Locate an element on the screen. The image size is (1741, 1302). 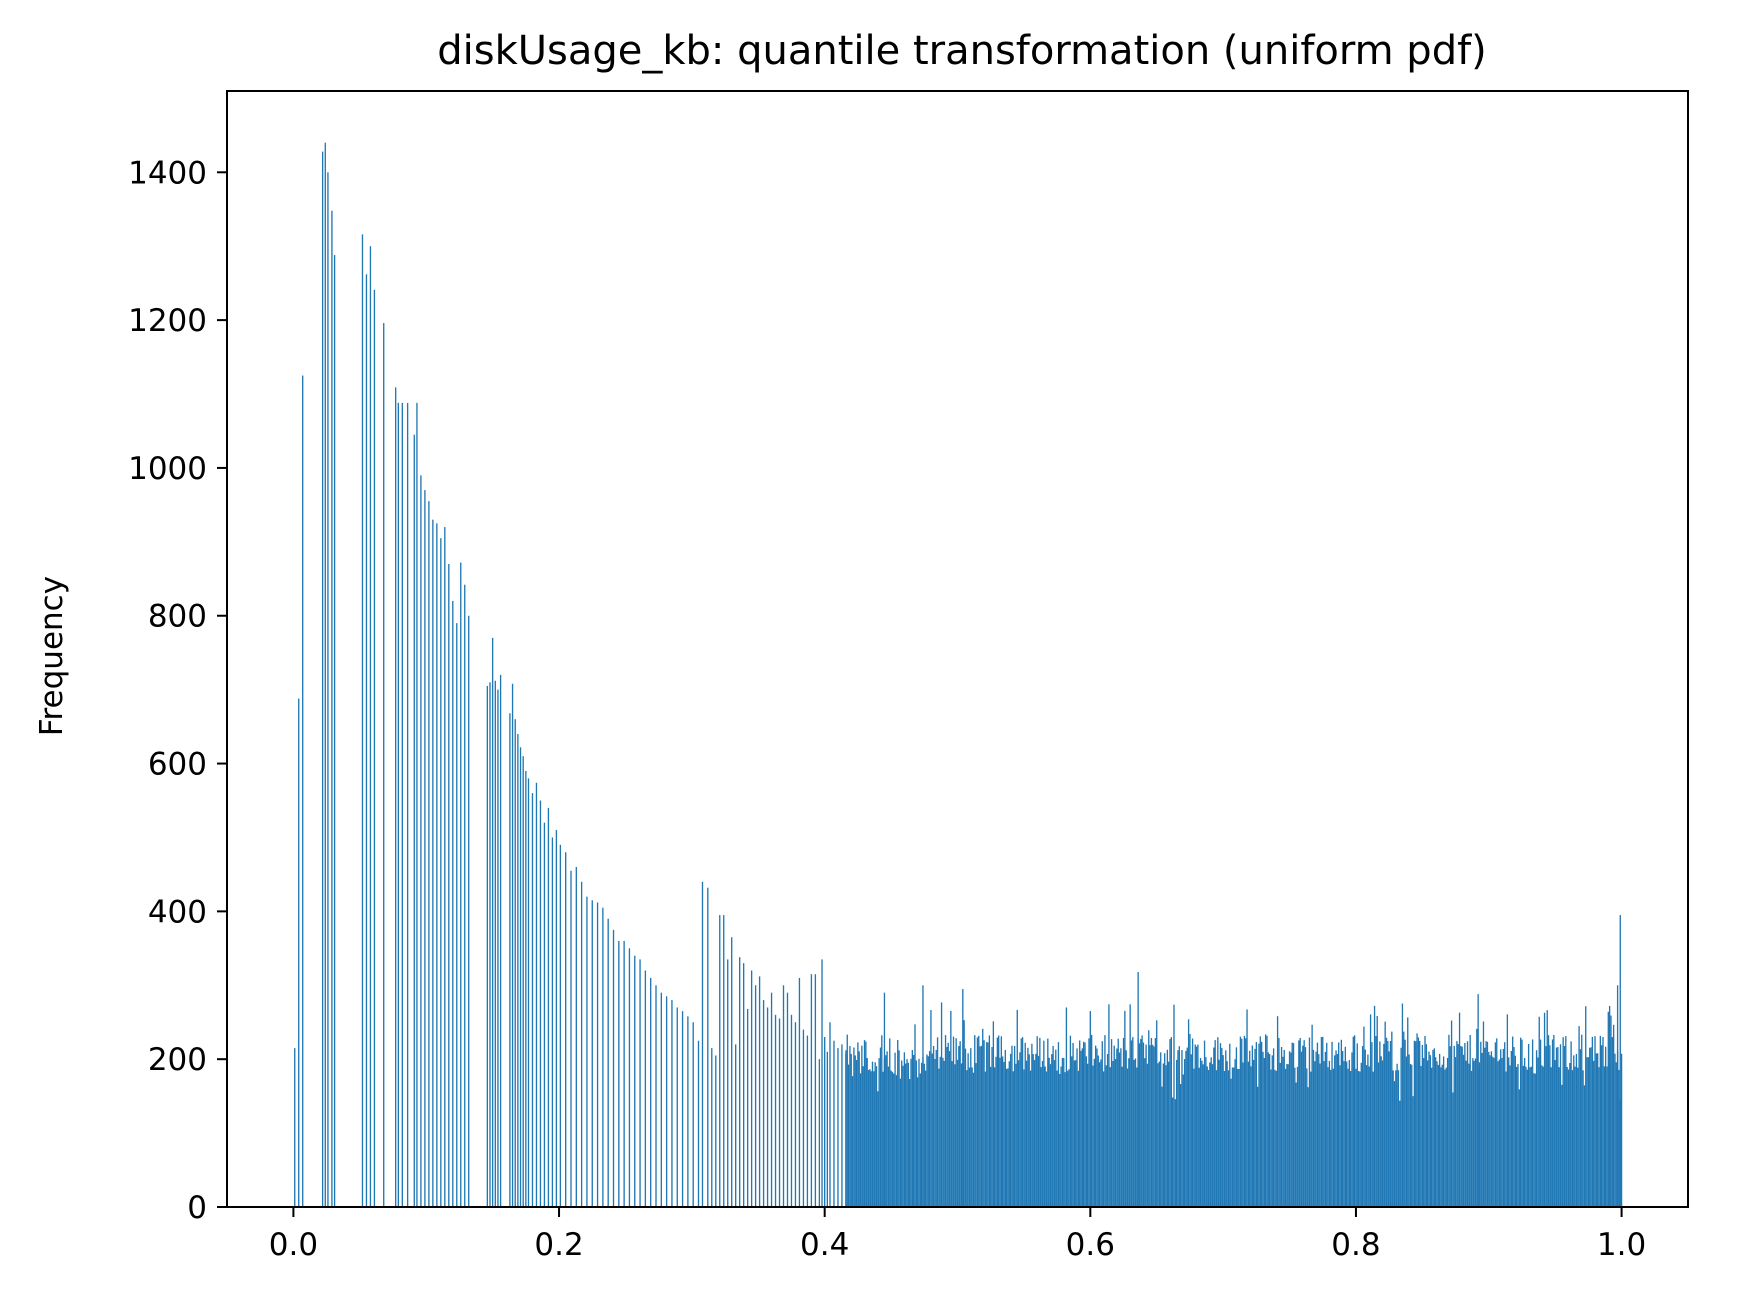
y-tick-label: 1200 is located at coordinates (167, 321).